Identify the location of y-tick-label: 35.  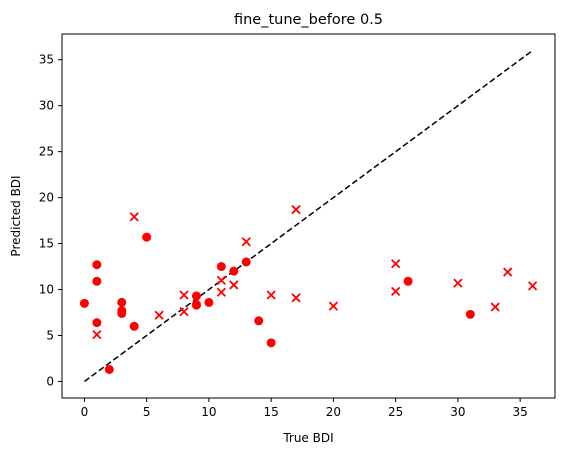
(46, 60).